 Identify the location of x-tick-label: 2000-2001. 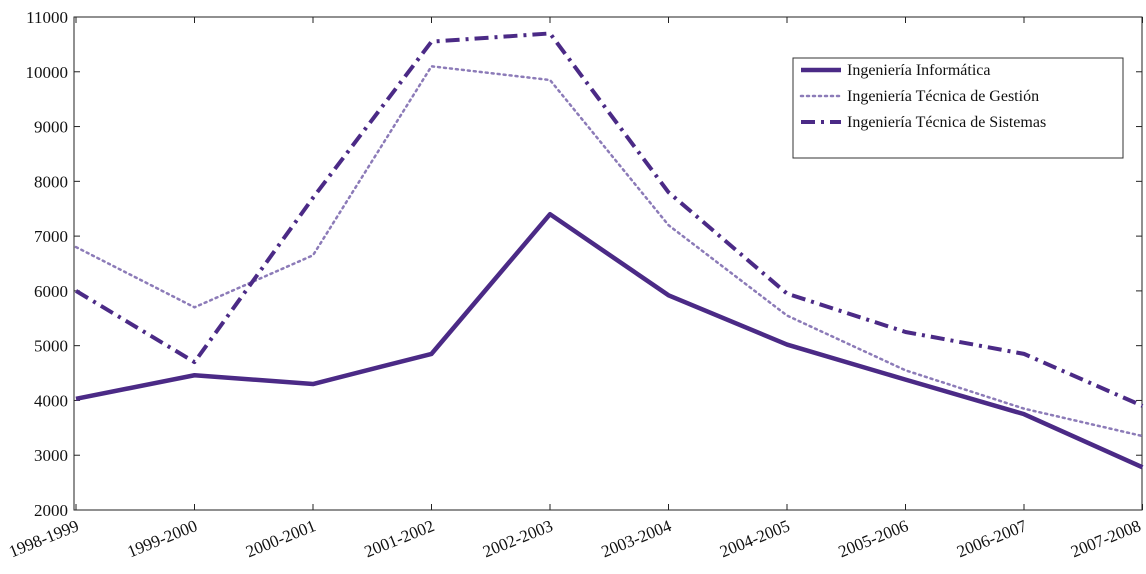
(280, 538).